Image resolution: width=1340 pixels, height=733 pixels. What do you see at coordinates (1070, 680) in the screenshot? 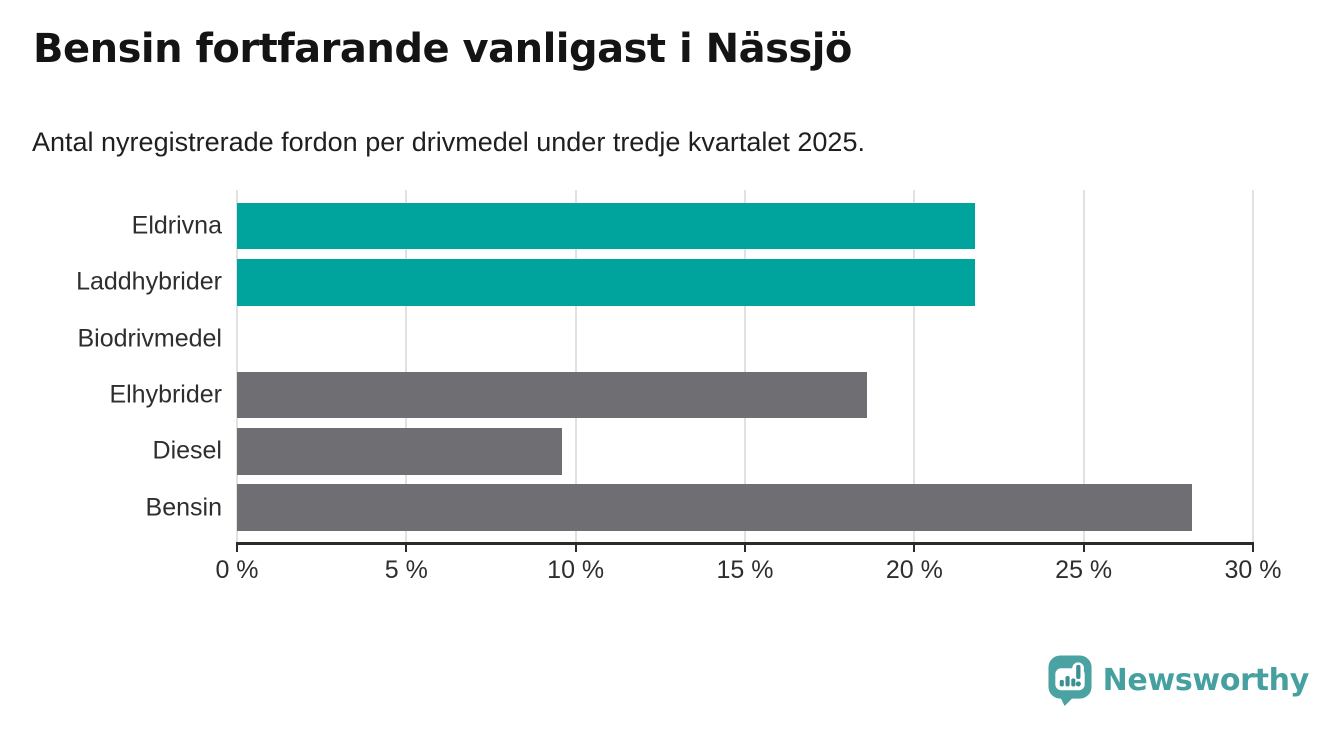
I see `newsworthy-pin-chart-icon` at bounding box center [1070, 680].